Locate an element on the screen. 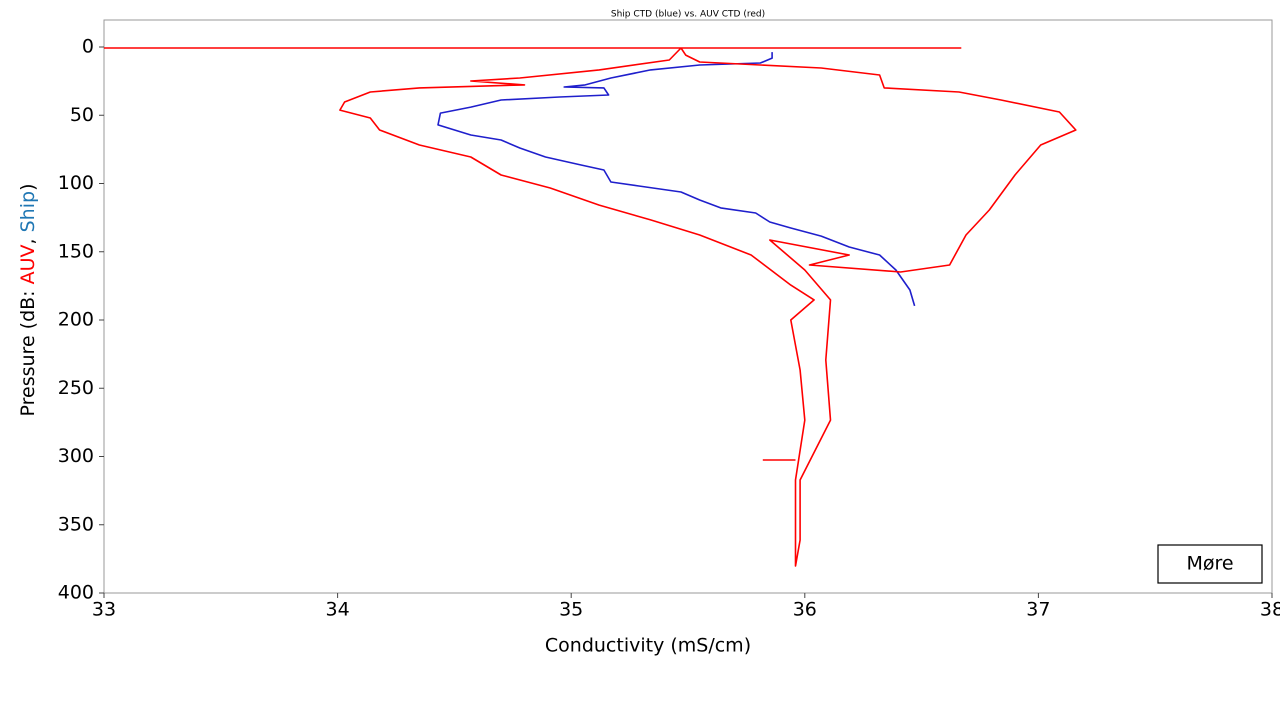  y-tick-label: 50 is located at coordinates (82, 115).